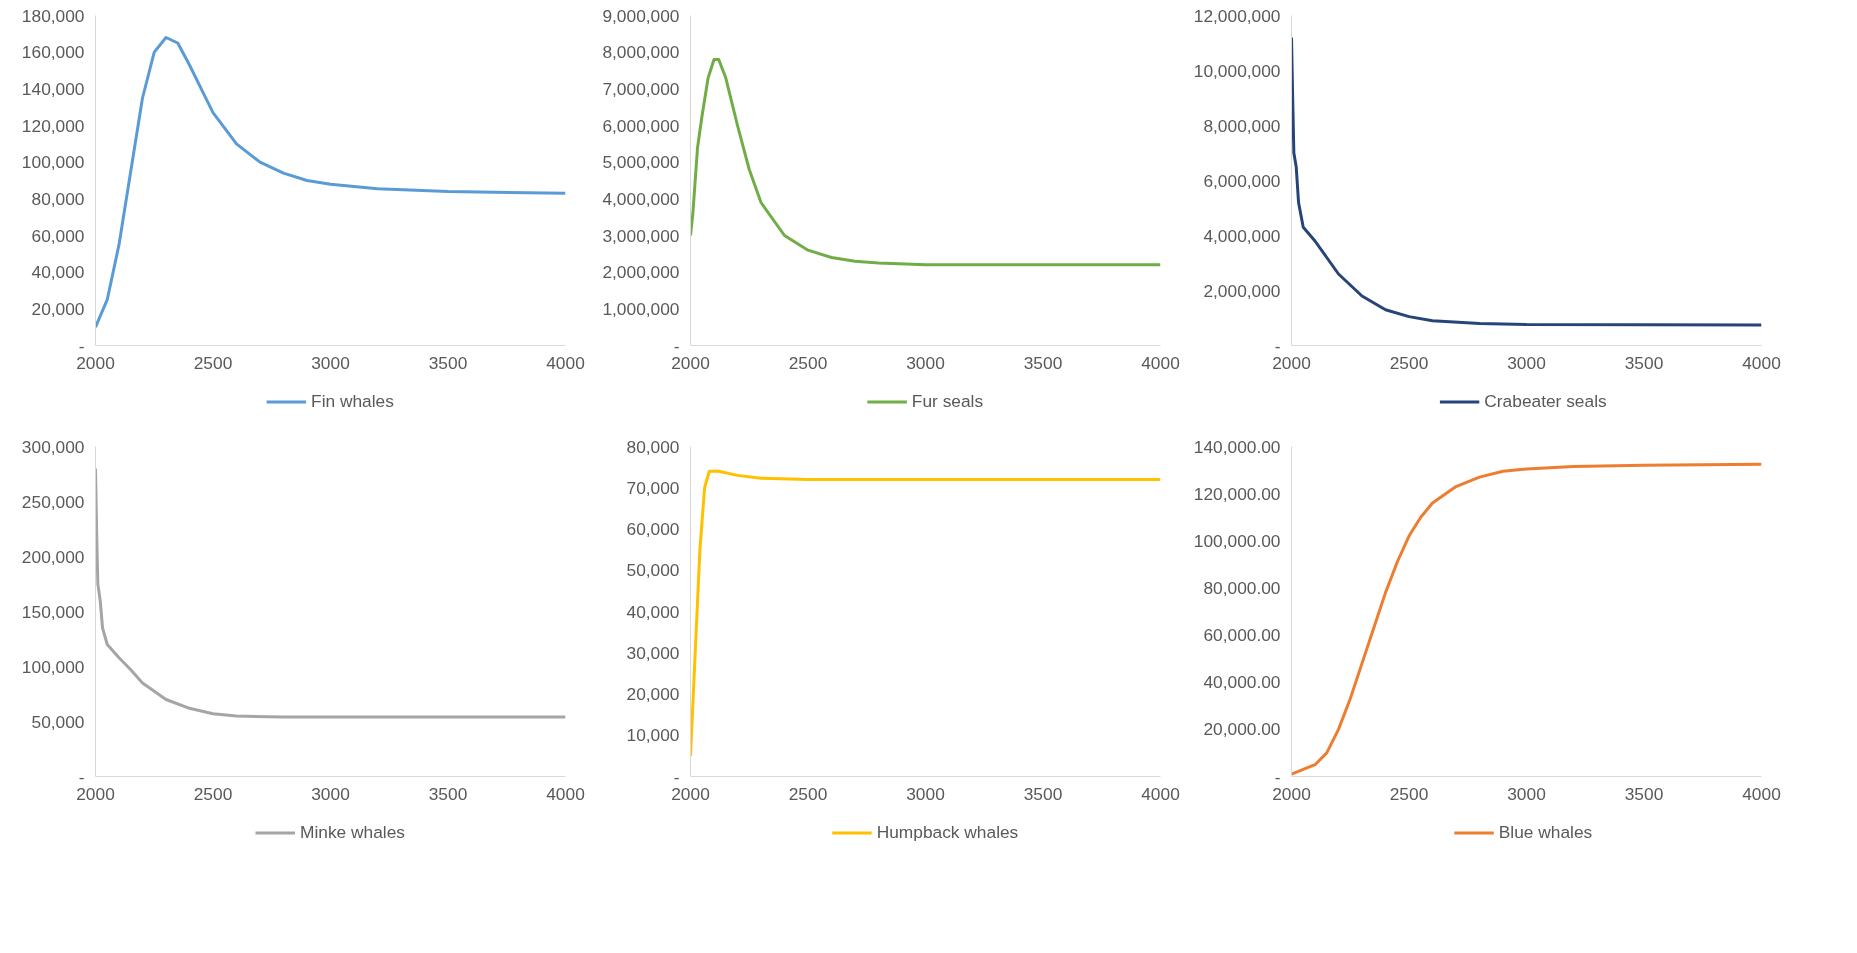 The width and height of the screenshot is (1857, 953). What do you see at coordinates (53, 15) in the screenshot?
I see `y-tick-label: 180,000` at bounding box center [53, 15].